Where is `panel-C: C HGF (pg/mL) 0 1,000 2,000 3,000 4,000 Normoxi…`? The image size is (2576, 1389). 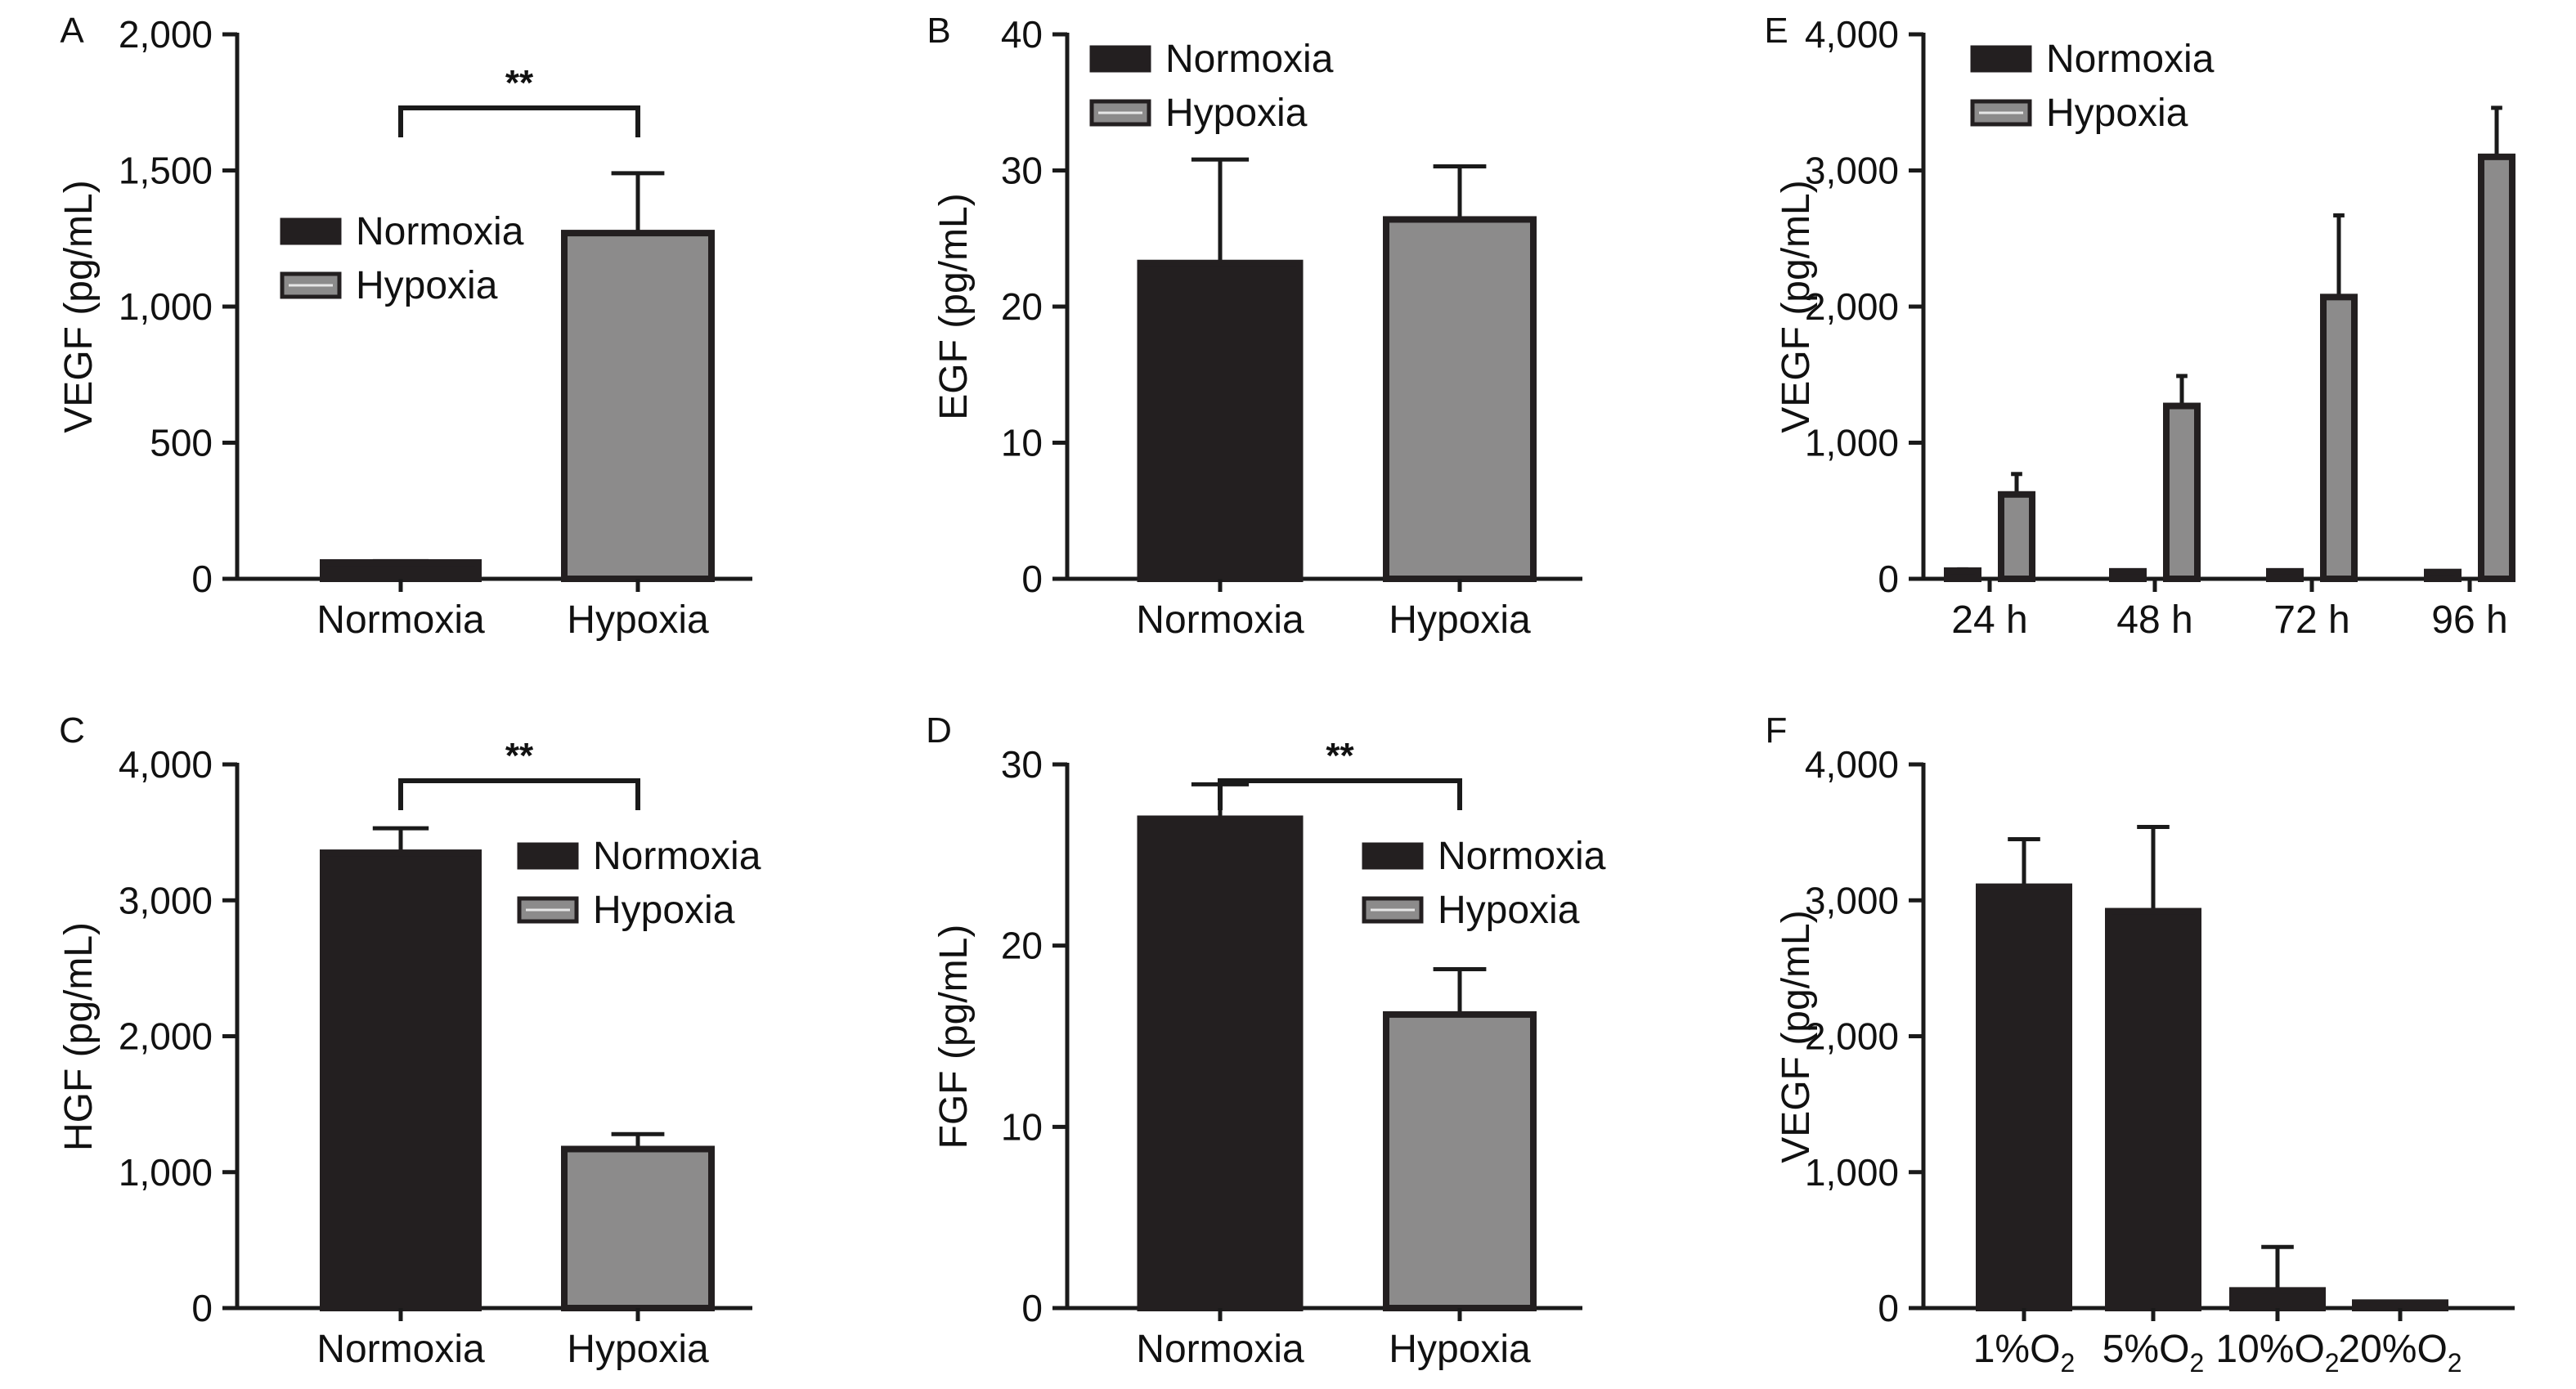 panel-C: C HGF (pg/mL) 0 1,000 2,000 3,000 4,000 Normoxi… is located at coordinates (409, 1041).